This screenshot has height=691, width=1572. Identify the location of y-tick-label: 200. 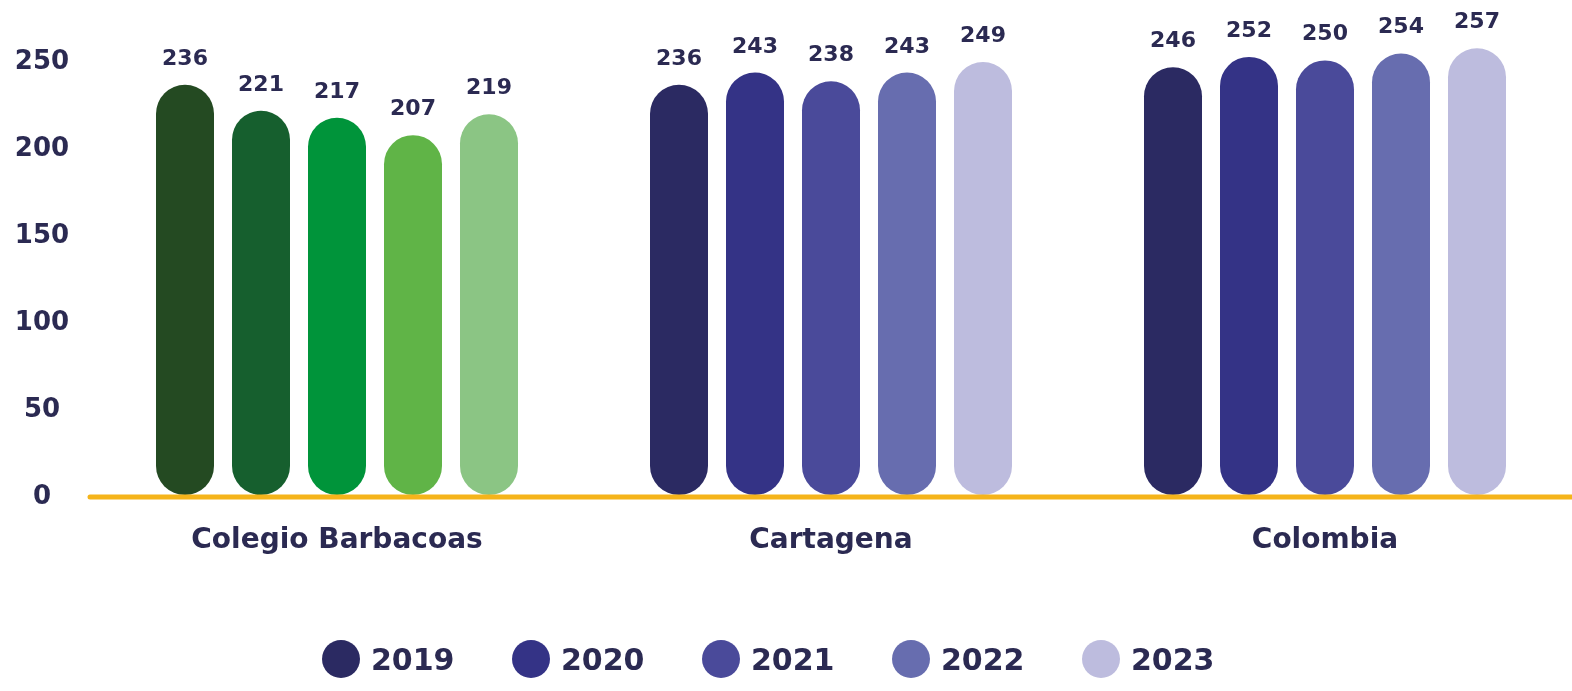
(42, 147).